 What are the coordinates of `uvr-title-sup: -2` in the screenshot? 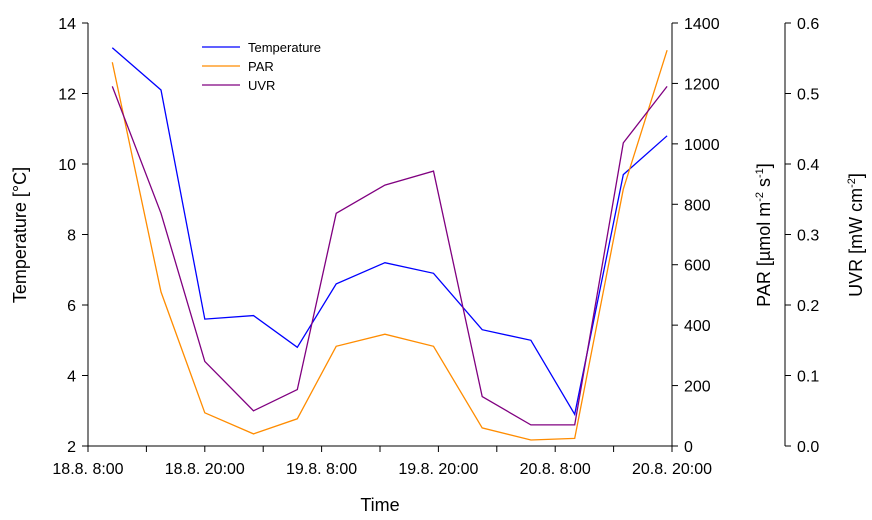 It's located at (852, 183).